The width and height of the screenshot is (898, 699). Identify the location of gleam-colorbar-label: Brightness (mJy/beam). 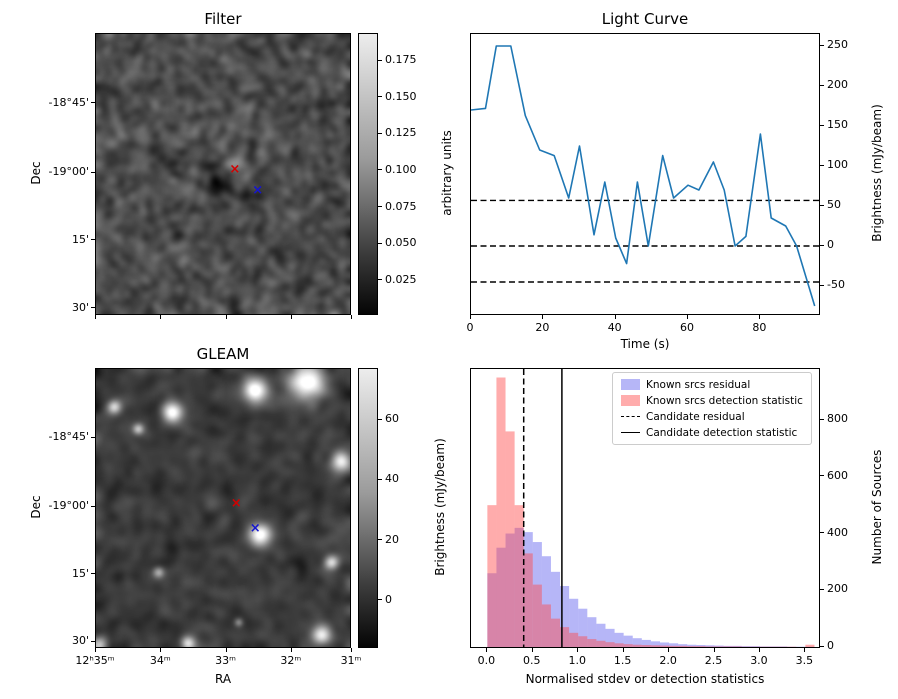
(440, 507).